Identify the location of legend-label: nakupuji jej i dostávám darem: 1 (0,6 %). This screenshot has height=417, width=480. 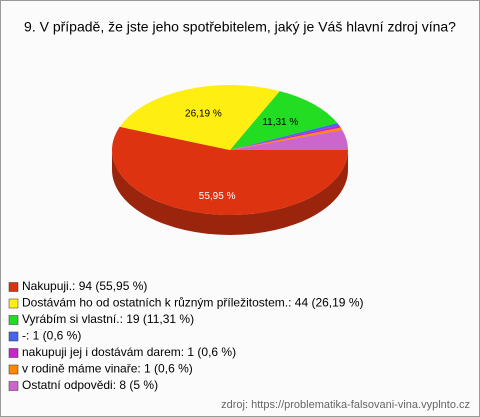
(129, 352).